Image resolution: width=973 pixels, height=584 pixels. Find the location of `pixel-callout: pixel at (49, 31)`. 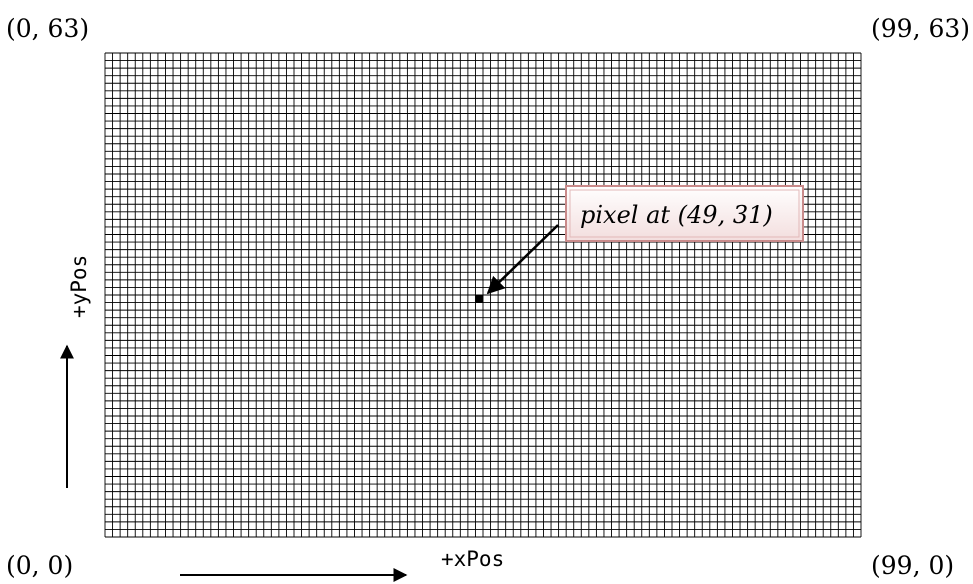

pixel-callout: pixel at (49, 31) is located at coordinates (684, 213).